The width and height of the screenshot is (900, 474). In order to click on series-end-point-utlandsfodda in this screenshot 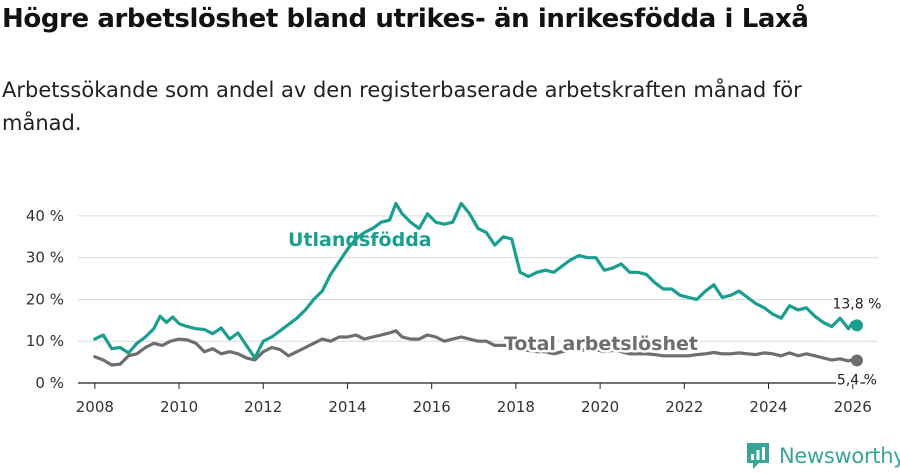, I will do `click(856, 325)`.